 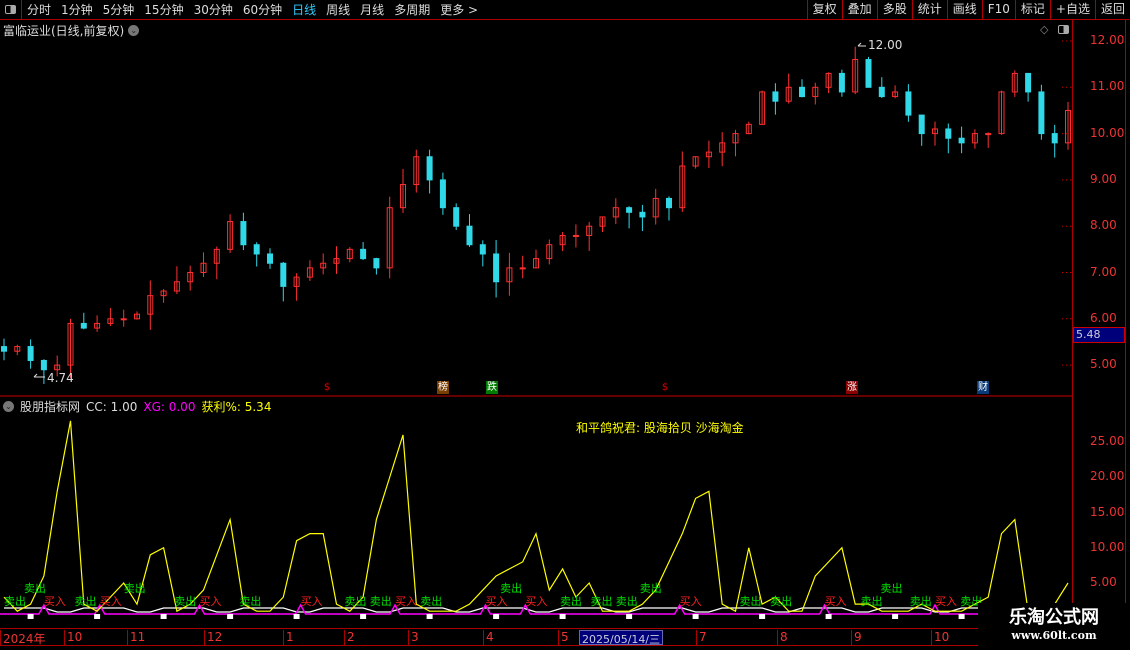 What do you see at coordinates (536, 637) in the screenshot?
I see `time-axis: 2024年 10 11 12 1 2 3 4 5 7 8 9 10` at bounding box center [536, 637].